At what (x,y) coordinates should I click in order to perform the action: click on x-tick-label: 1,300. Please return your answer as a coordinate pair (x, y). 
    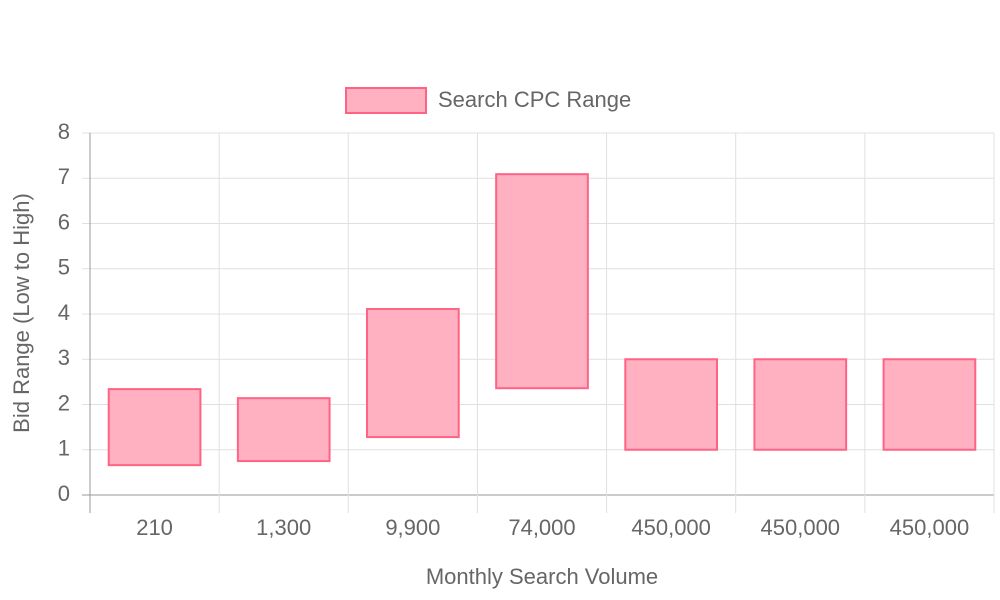
    Looking at the image, I should click on (283, 527).